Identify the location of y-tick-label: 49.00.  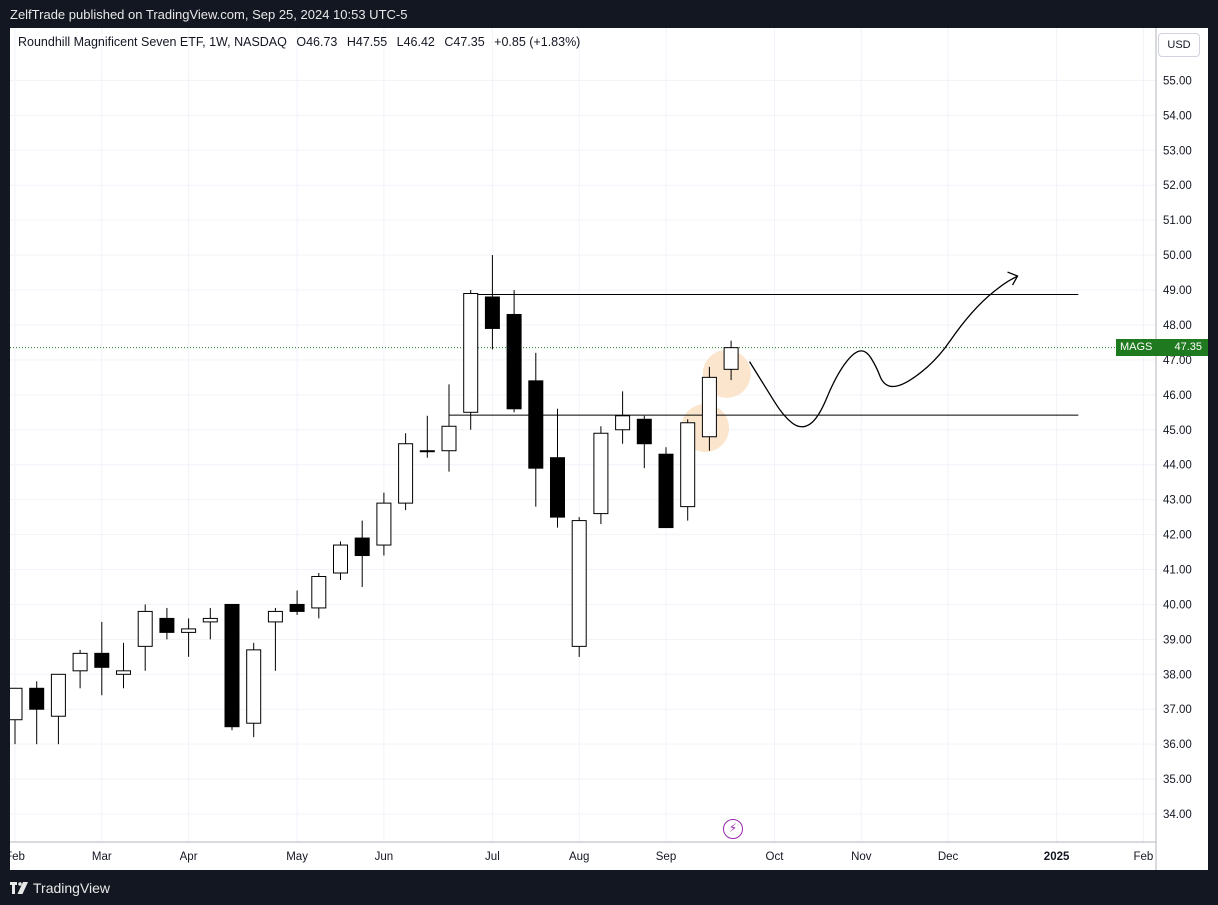
(1177, 291).